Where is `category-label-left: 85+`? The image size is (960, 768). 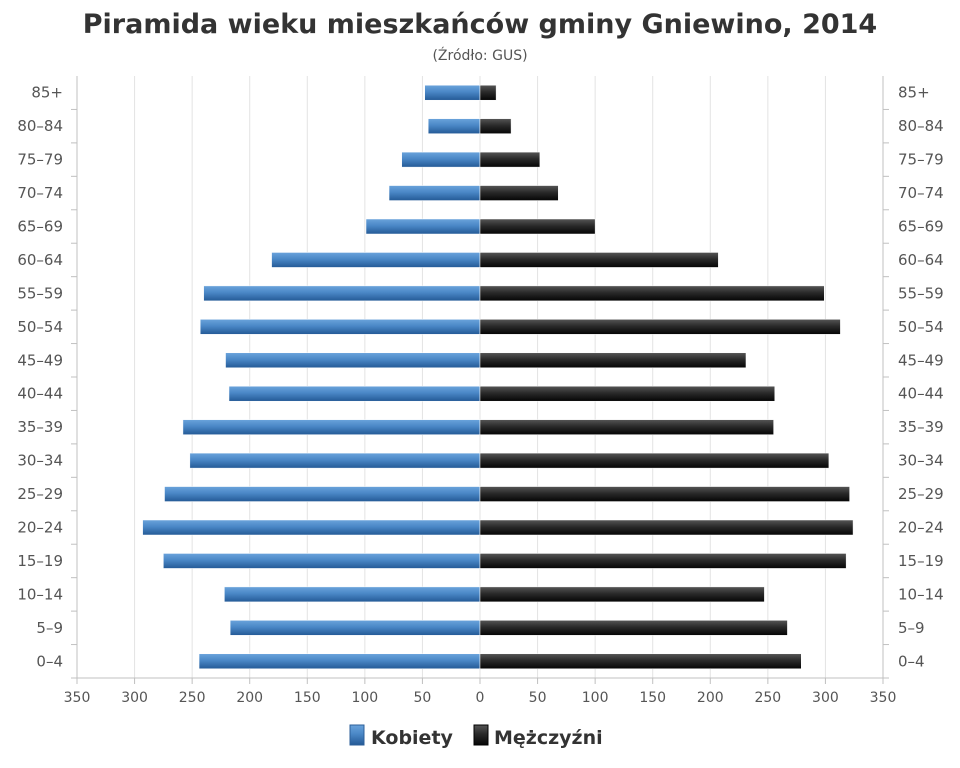 category-label-left: 85+ is located at coordinates (47, 93).